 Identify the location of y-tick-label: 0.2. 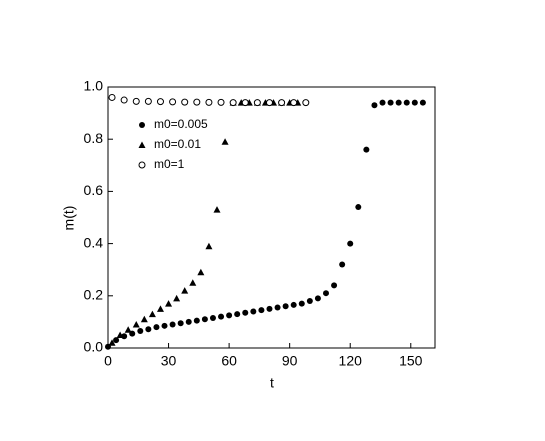
(94, 295).